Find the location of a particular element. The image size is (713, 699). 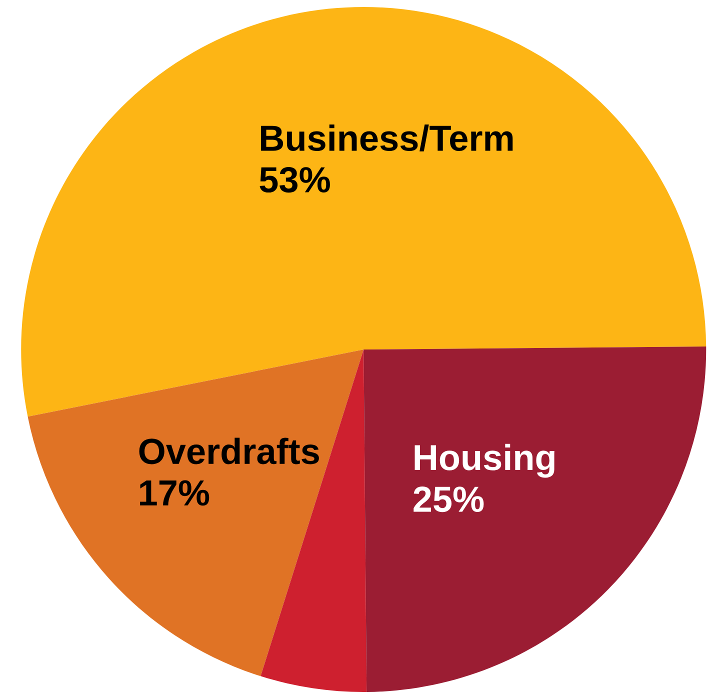

data-label: 25% is located at coordinates (449, 499).